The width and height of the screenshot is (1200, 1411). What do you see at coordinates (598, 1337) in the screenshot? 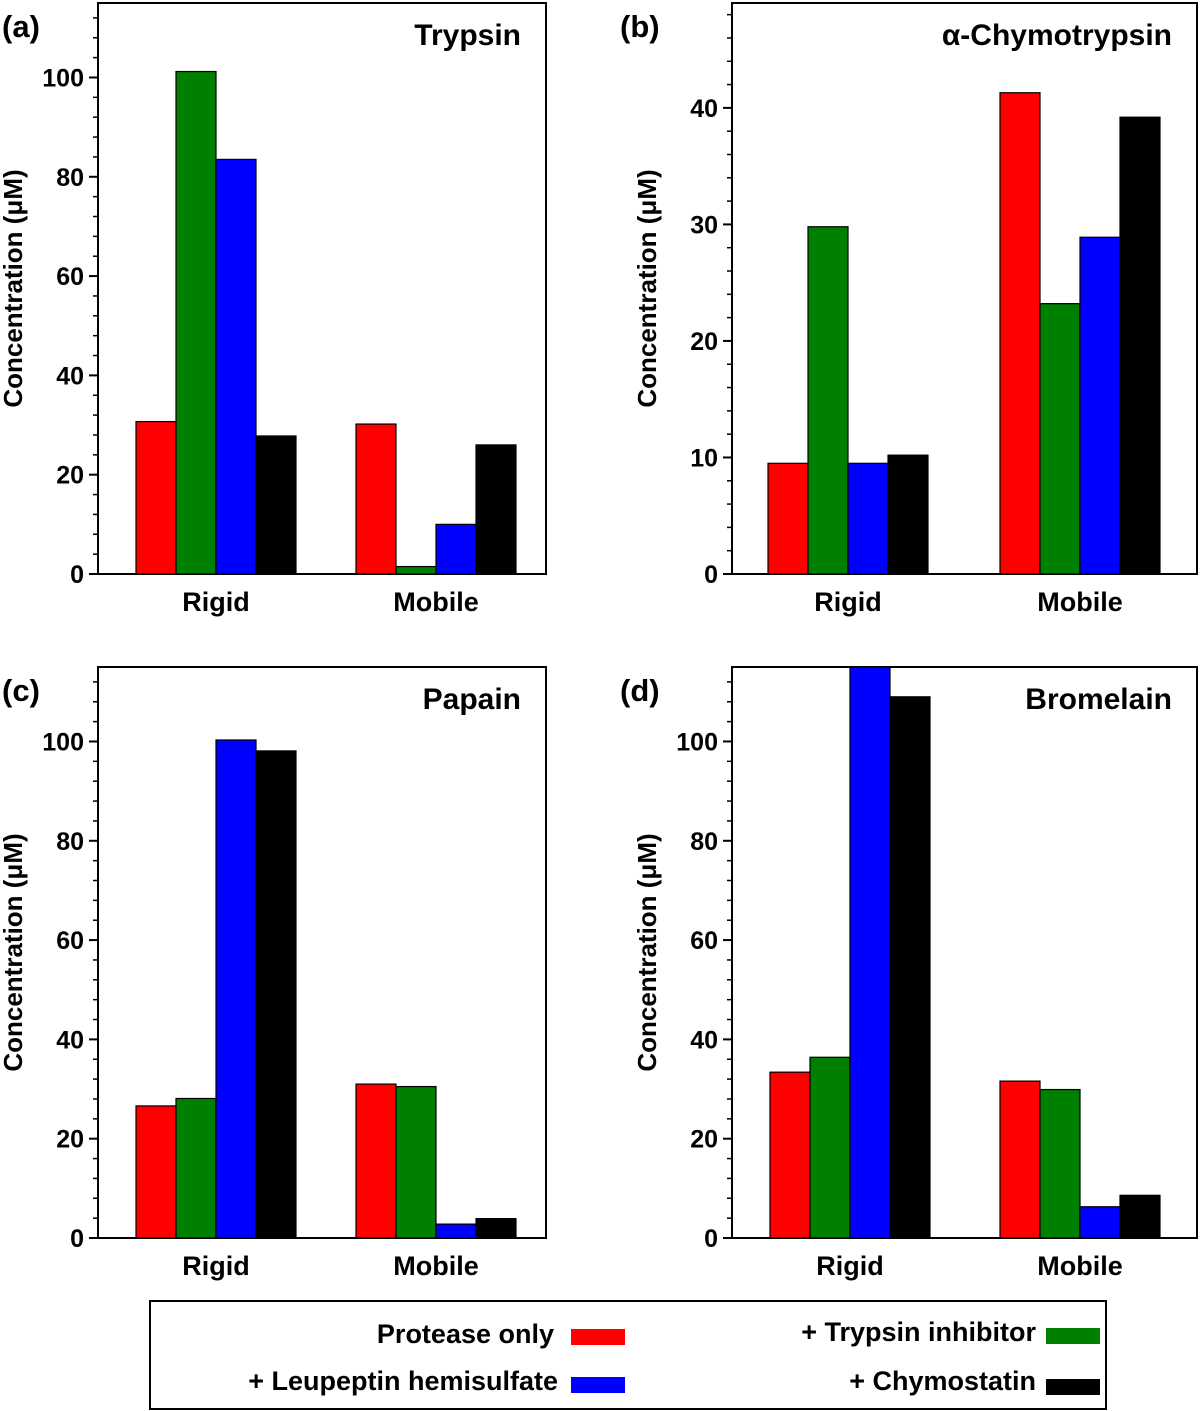
I see `legend-swatch-protease-only` at bounding box center [598, 1337].